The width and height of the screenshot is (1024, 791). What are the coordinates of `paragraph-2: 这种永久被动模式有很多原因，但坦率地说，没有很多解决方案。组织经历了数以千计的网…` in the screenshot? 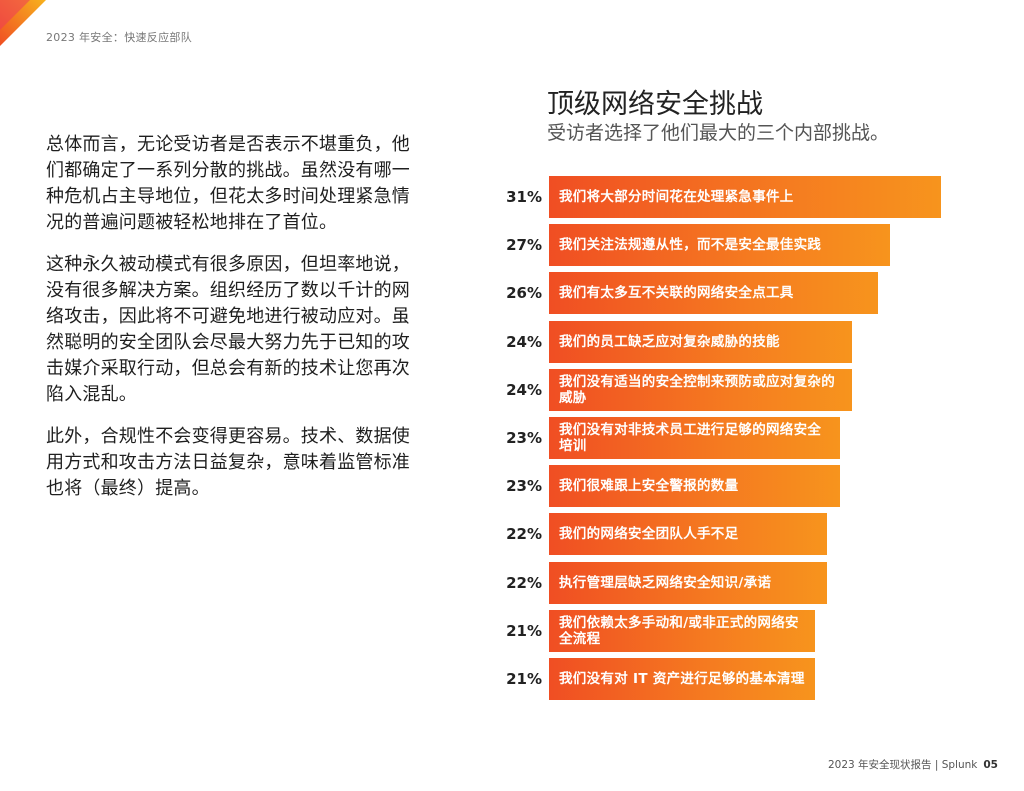 It's located at (228, 329).